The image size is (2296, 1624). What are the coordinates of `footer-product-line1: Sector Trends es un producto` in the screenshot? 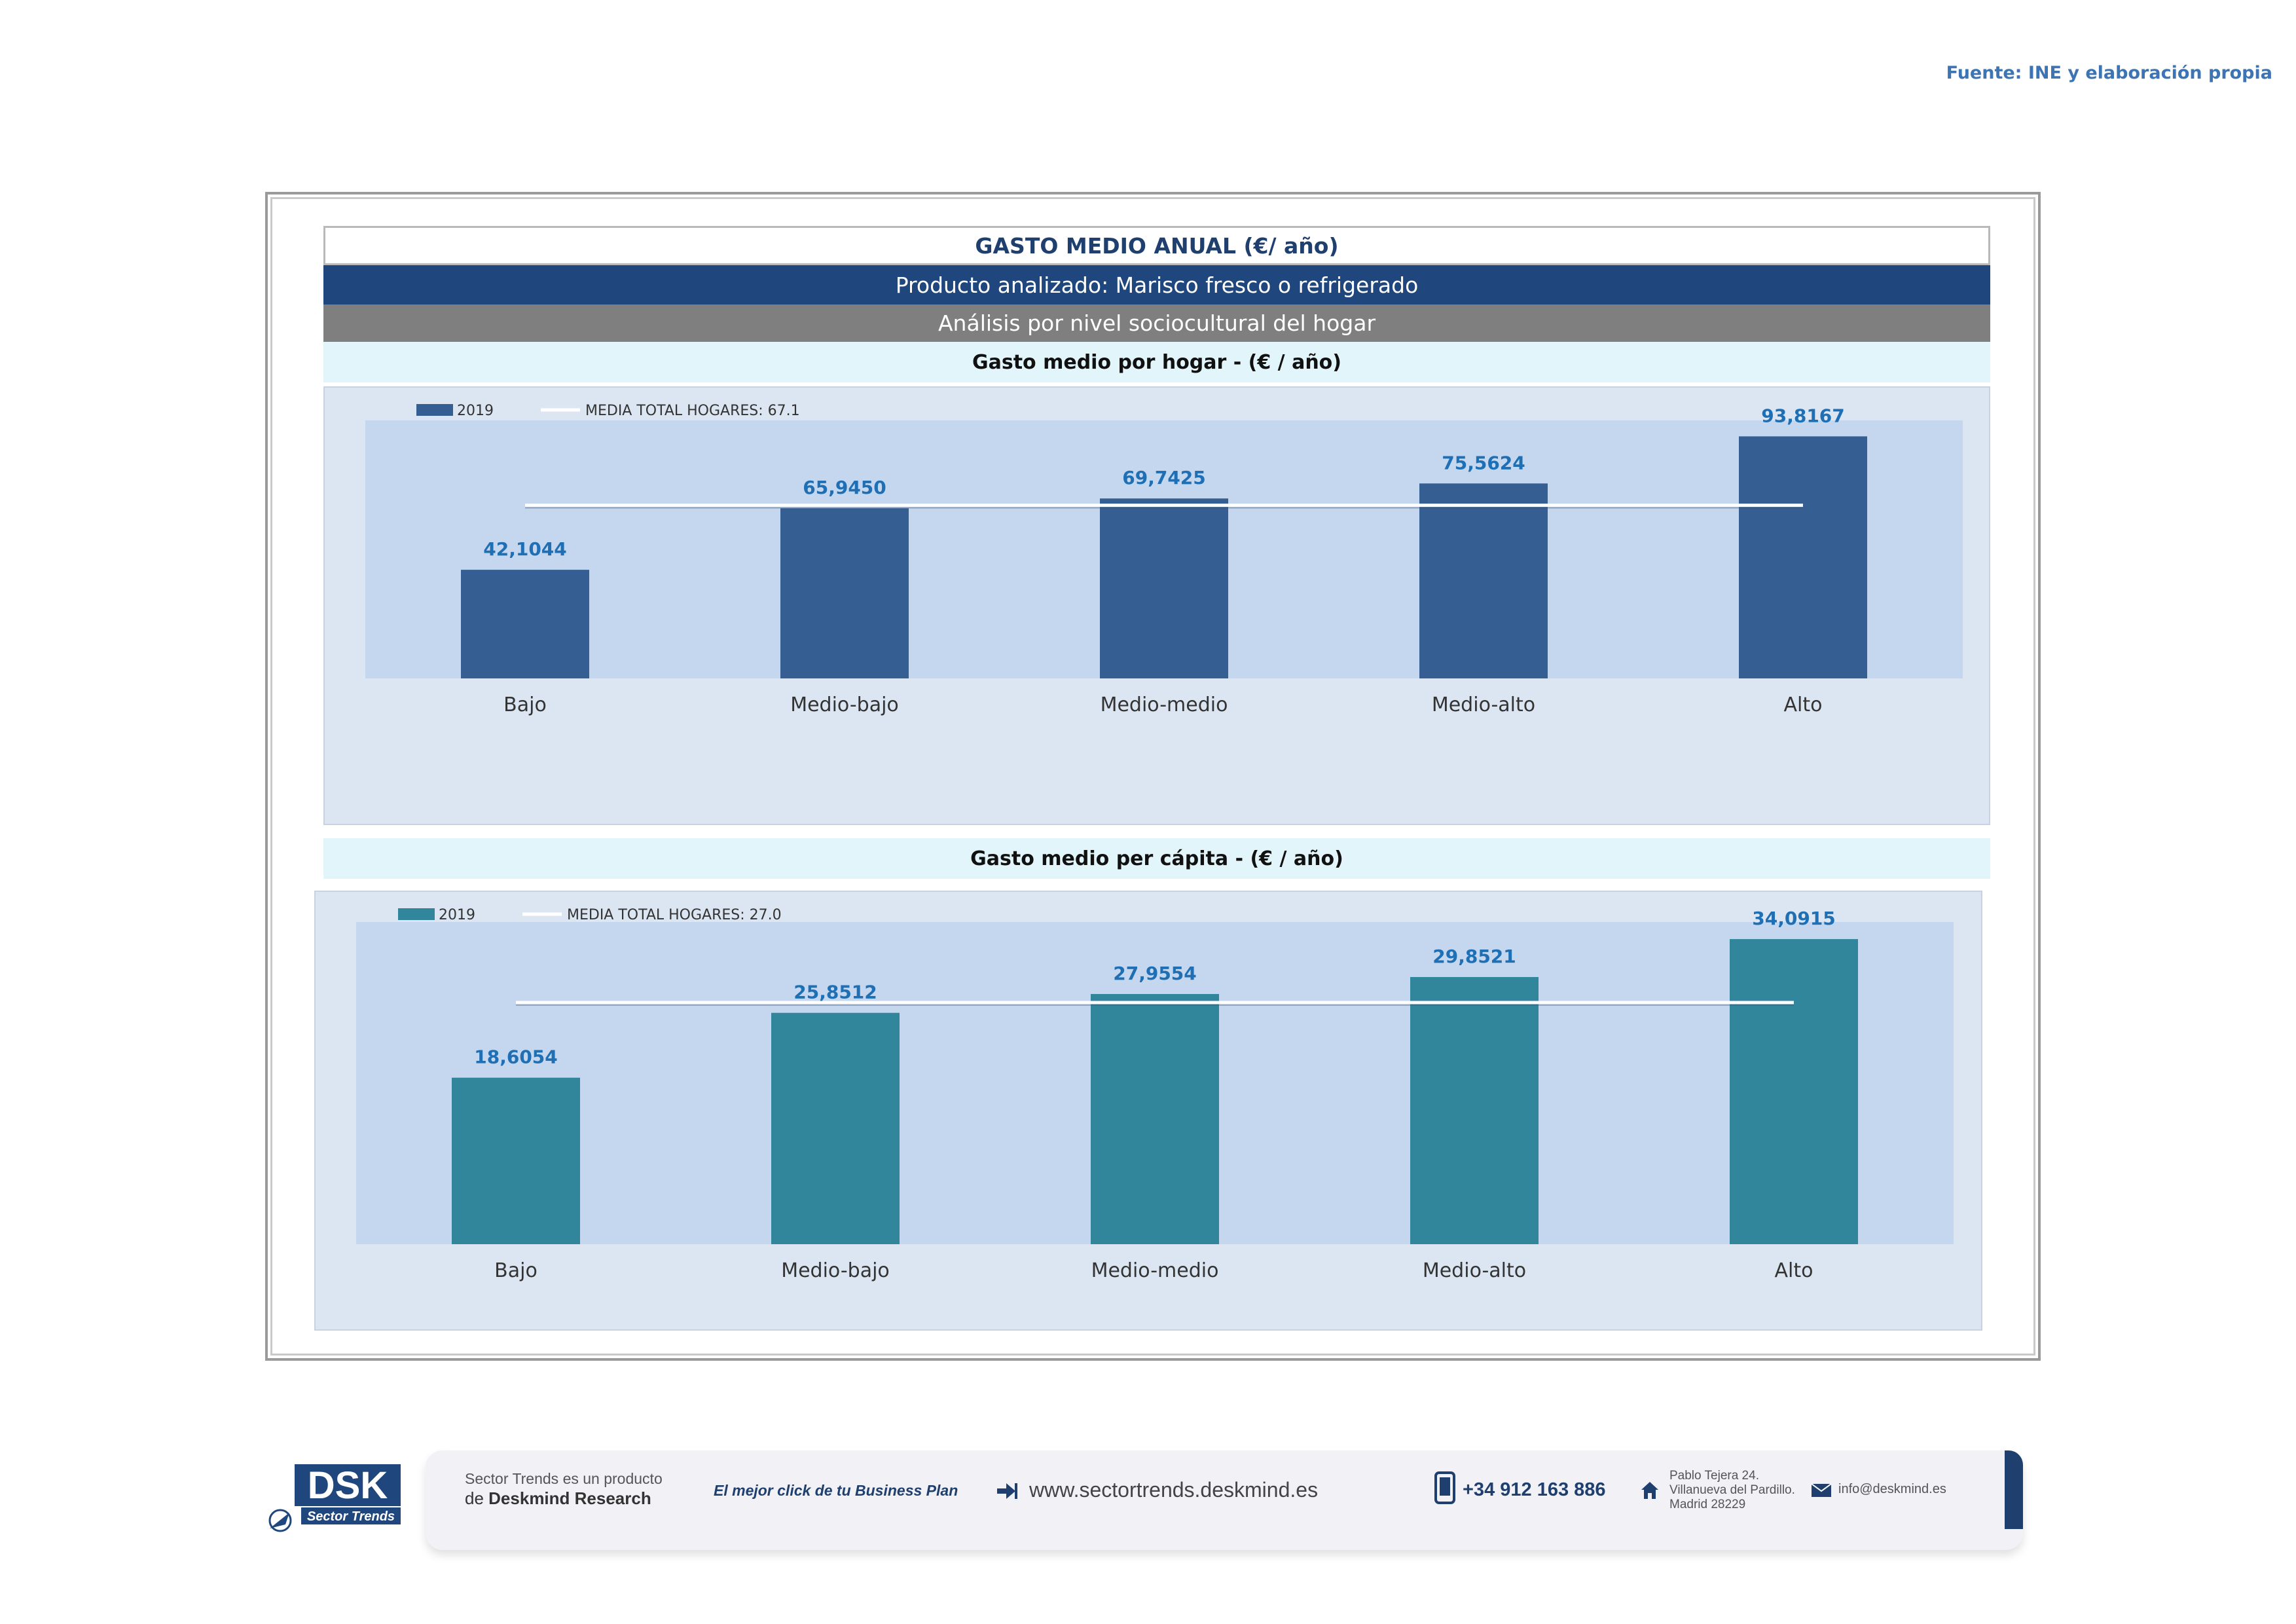 It's located at (564, 1478).